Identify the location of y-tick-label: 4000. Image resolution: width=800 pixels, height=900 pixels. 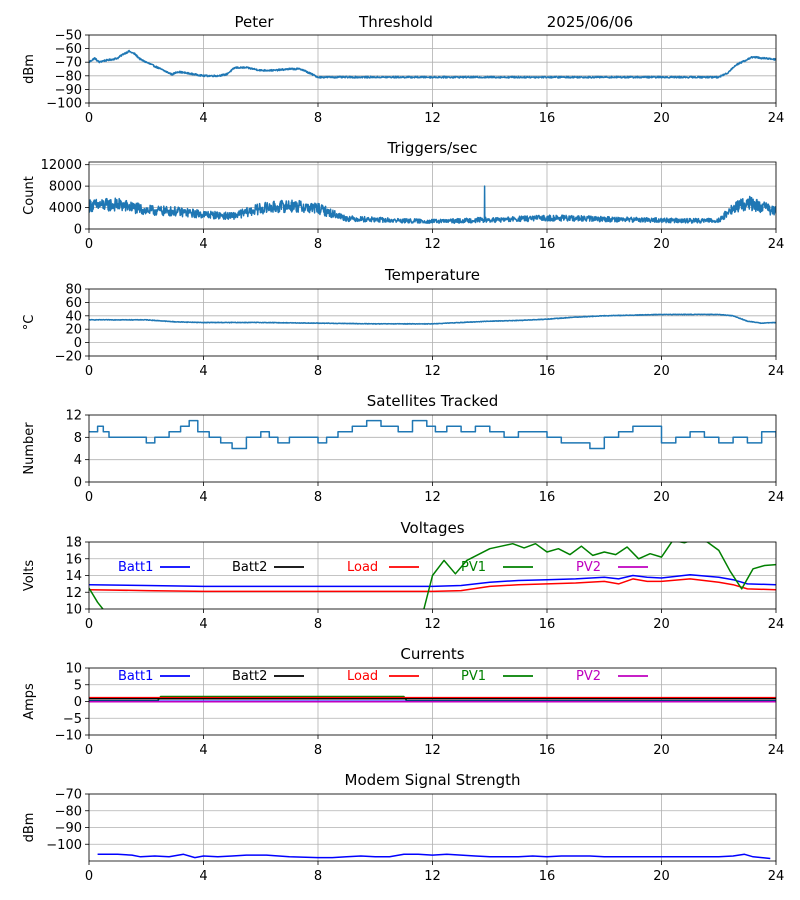
(65, 208).